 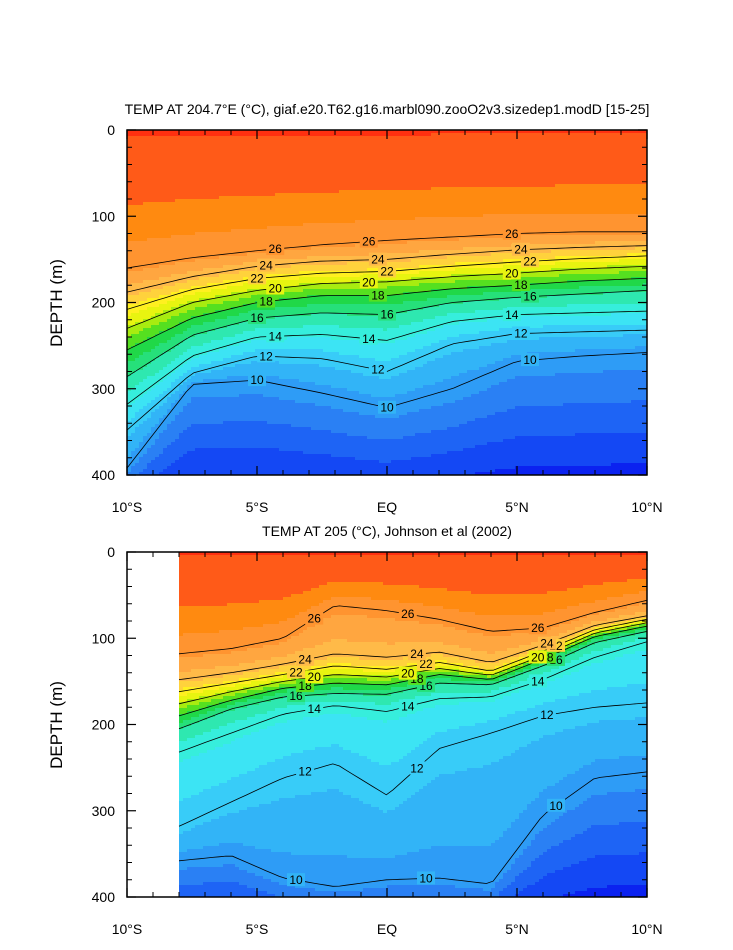 What do you see at coordinates (56, 303) in the screenshot?
I see `panel-top-ylabel: DEPTH (m)` at bounding box center [56, 303].